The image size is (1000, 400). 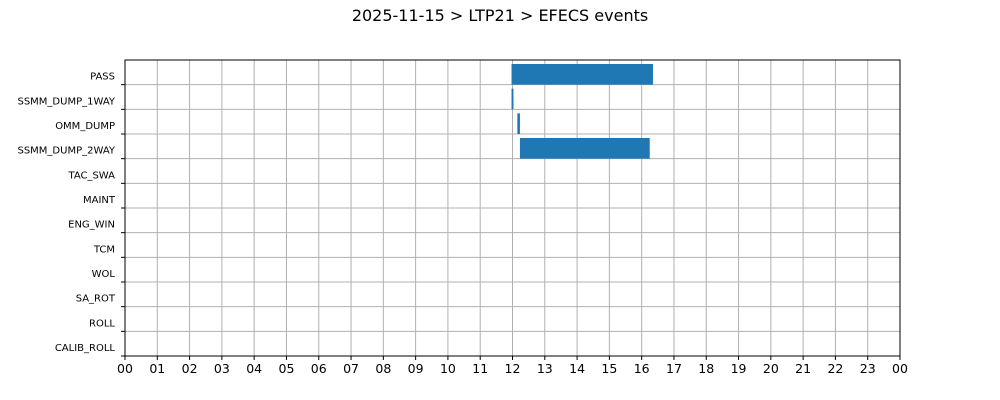 What do you see at coordinates (222, 368) in the screenshot?
I see `x-tick-label: 03` at bounding box center [222, 368].